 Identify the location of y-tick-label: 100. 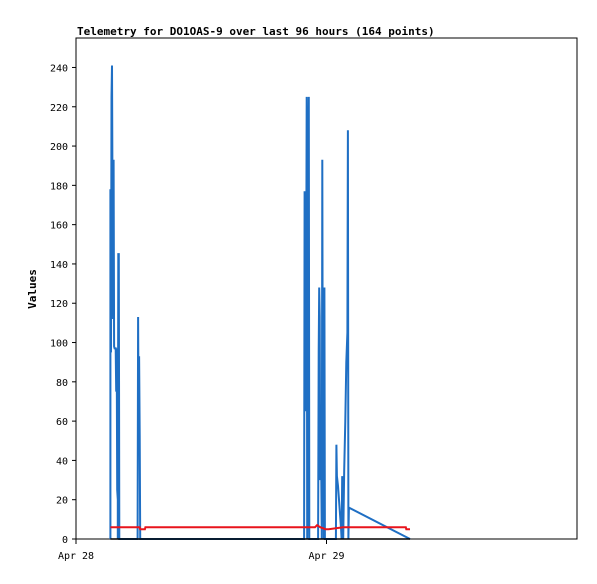
(59, 344).